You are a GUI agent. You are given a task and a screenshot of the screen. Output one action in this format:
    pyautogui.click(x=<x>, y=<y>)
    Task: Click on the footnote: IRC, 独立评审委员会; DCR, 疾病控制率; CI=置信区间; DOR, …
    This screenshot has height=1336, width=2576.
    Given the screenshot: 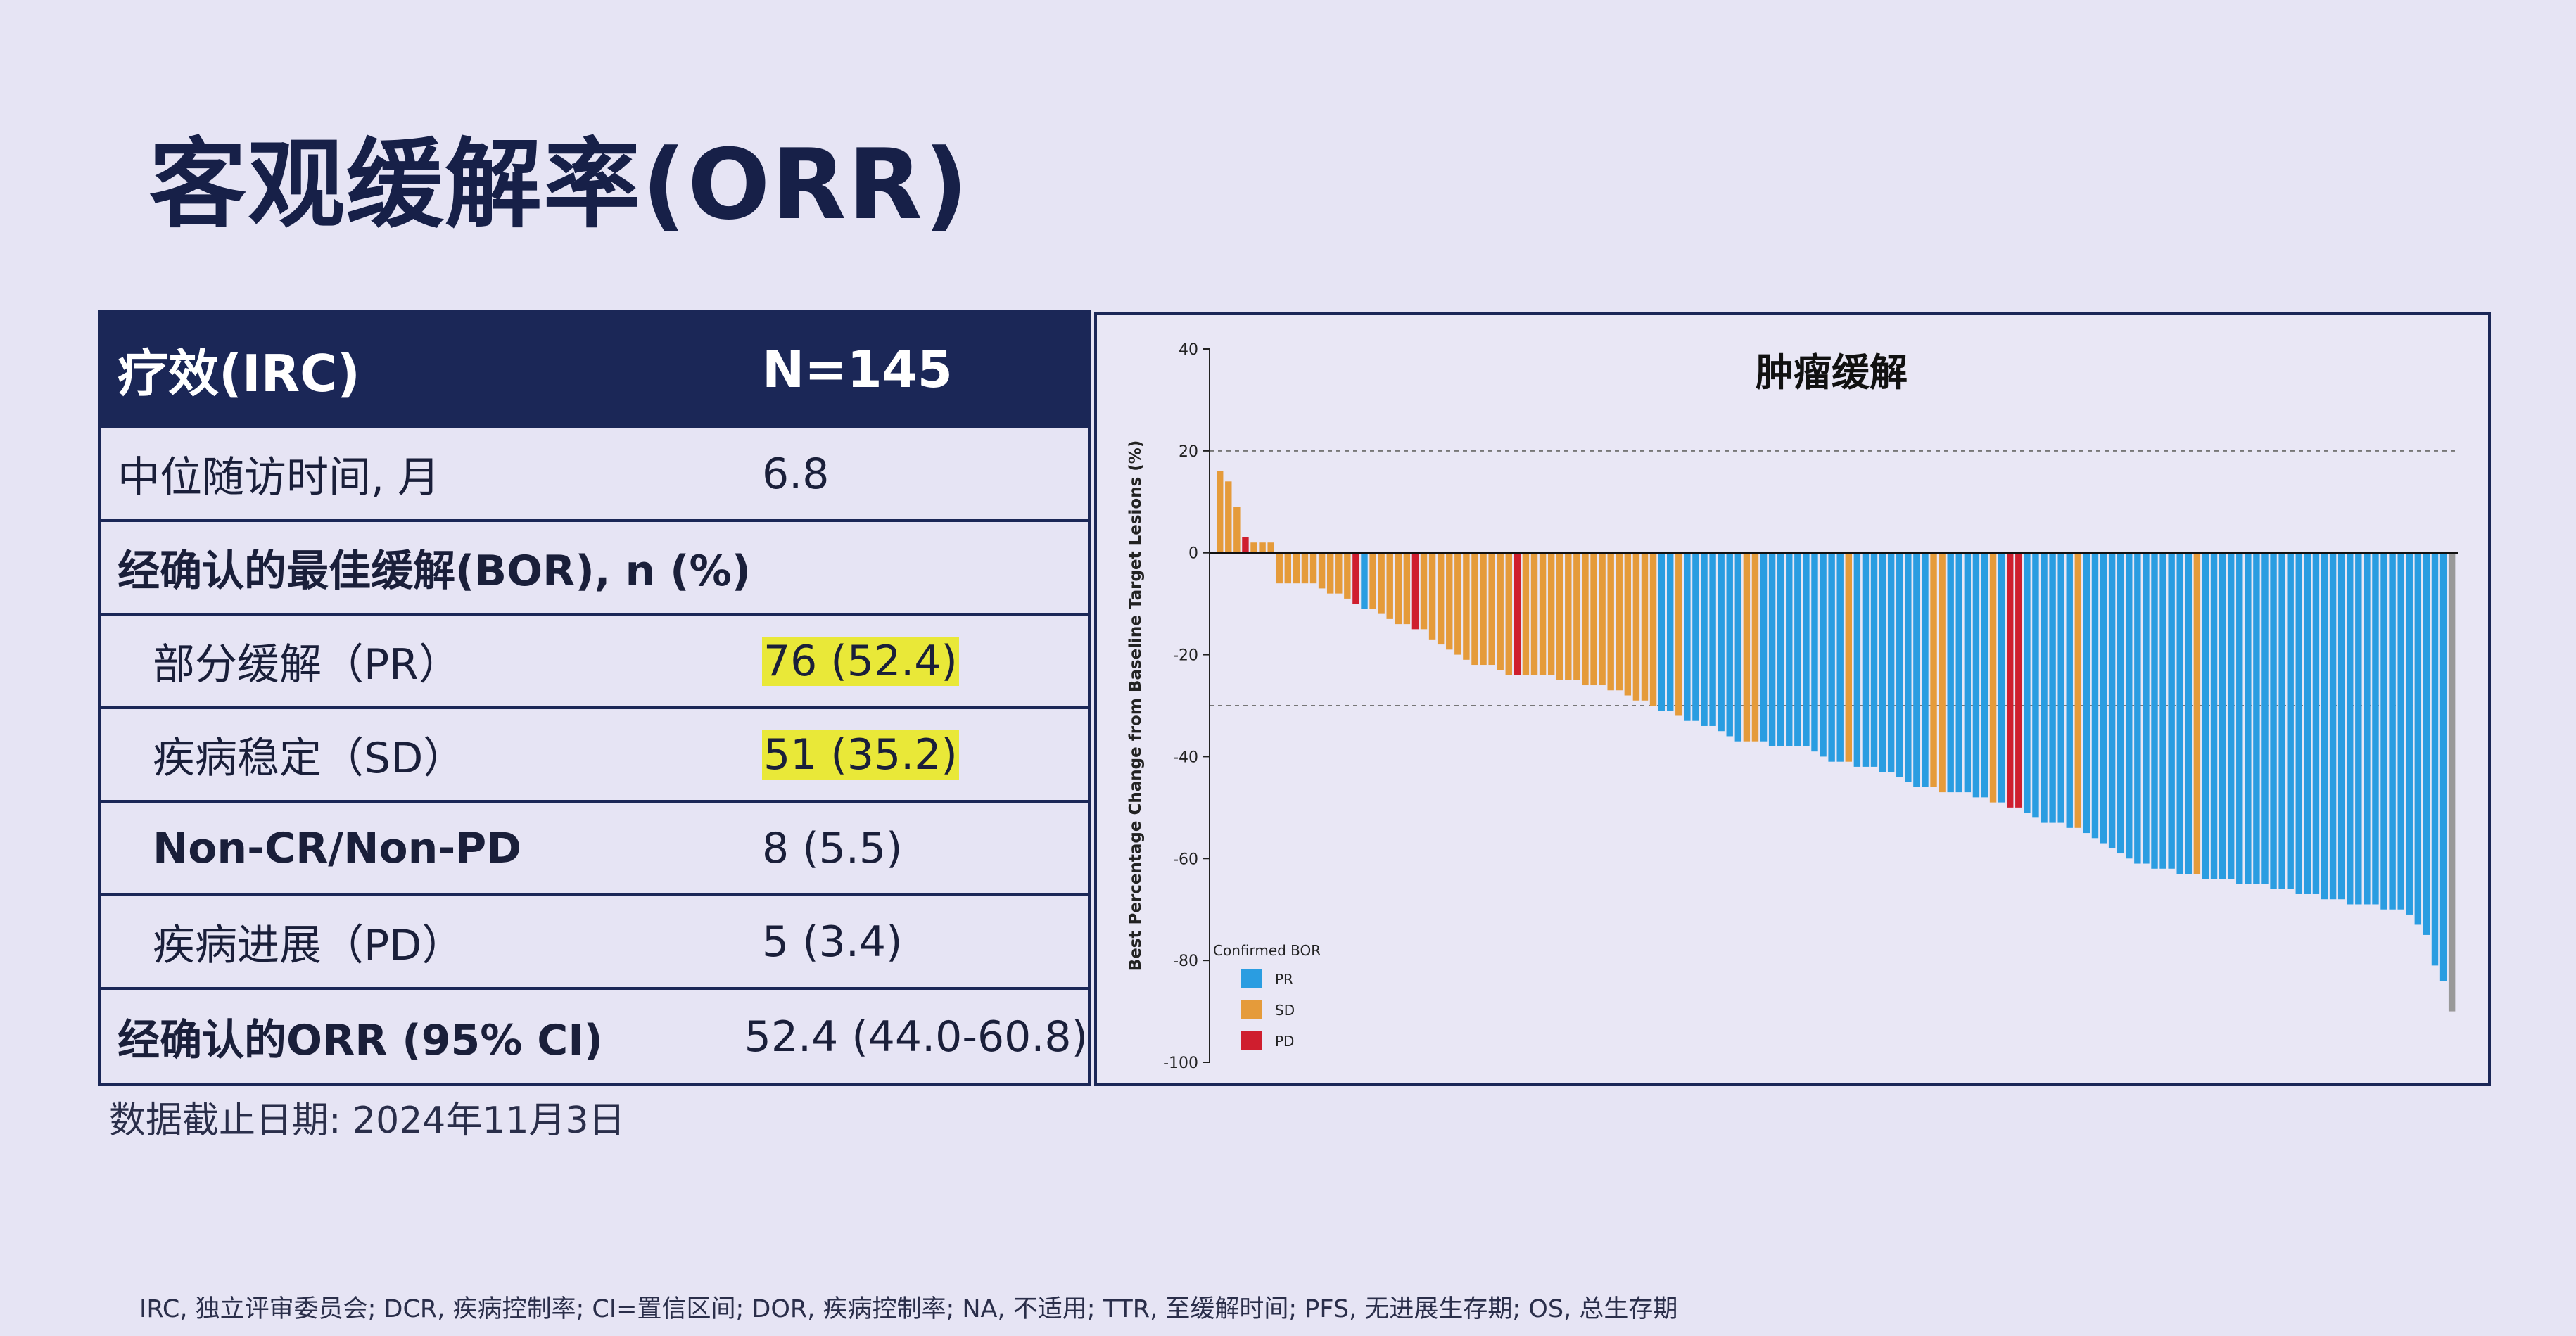 What is the action you would take?
    pyautogui.click(x=908, y=1309)
    